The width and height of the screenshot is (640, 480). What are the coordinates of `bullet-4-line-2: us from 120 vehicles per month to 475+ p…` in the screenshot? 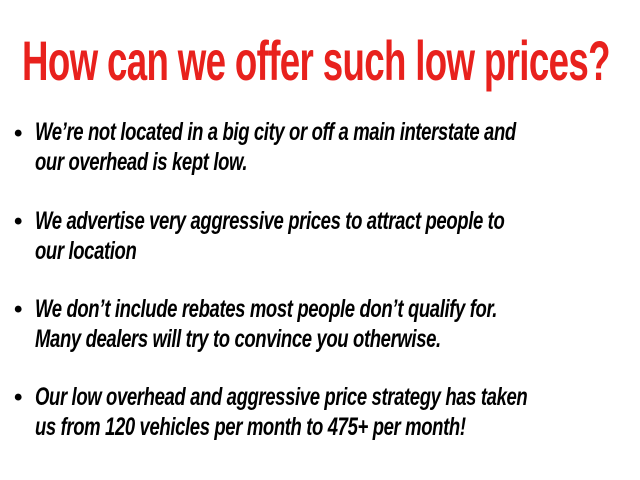 It's located at (250, 427).